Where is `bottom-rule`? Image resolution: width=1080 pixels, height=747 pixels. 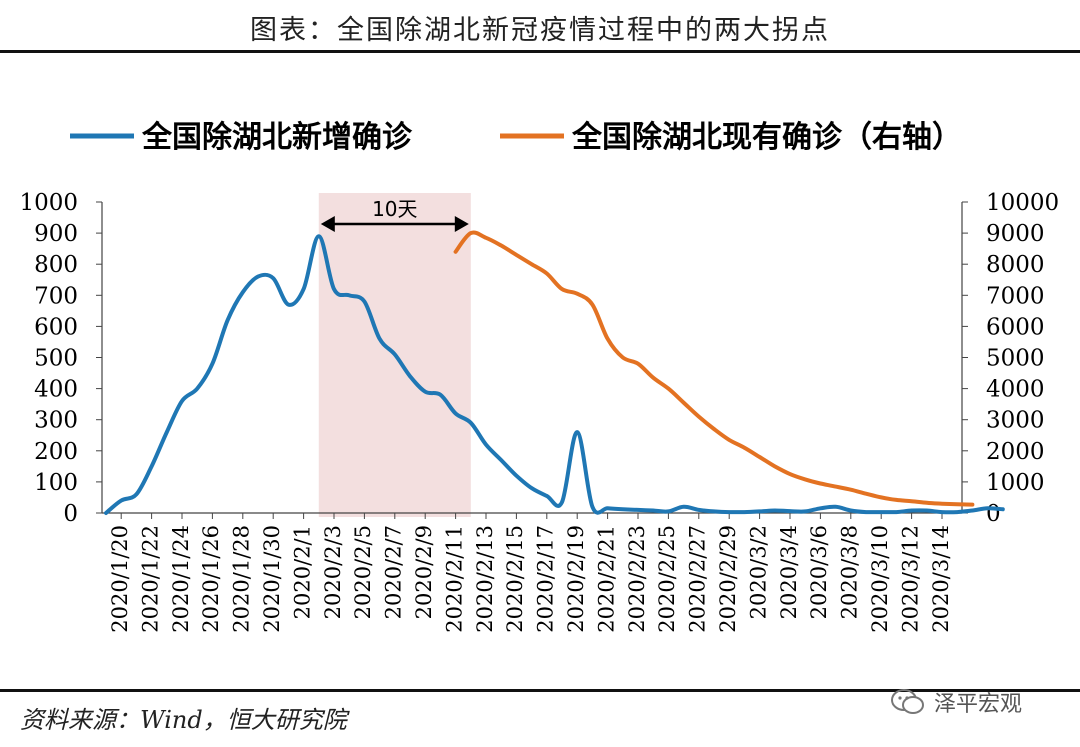 bottom-rule is located at coordinates (540, 690).